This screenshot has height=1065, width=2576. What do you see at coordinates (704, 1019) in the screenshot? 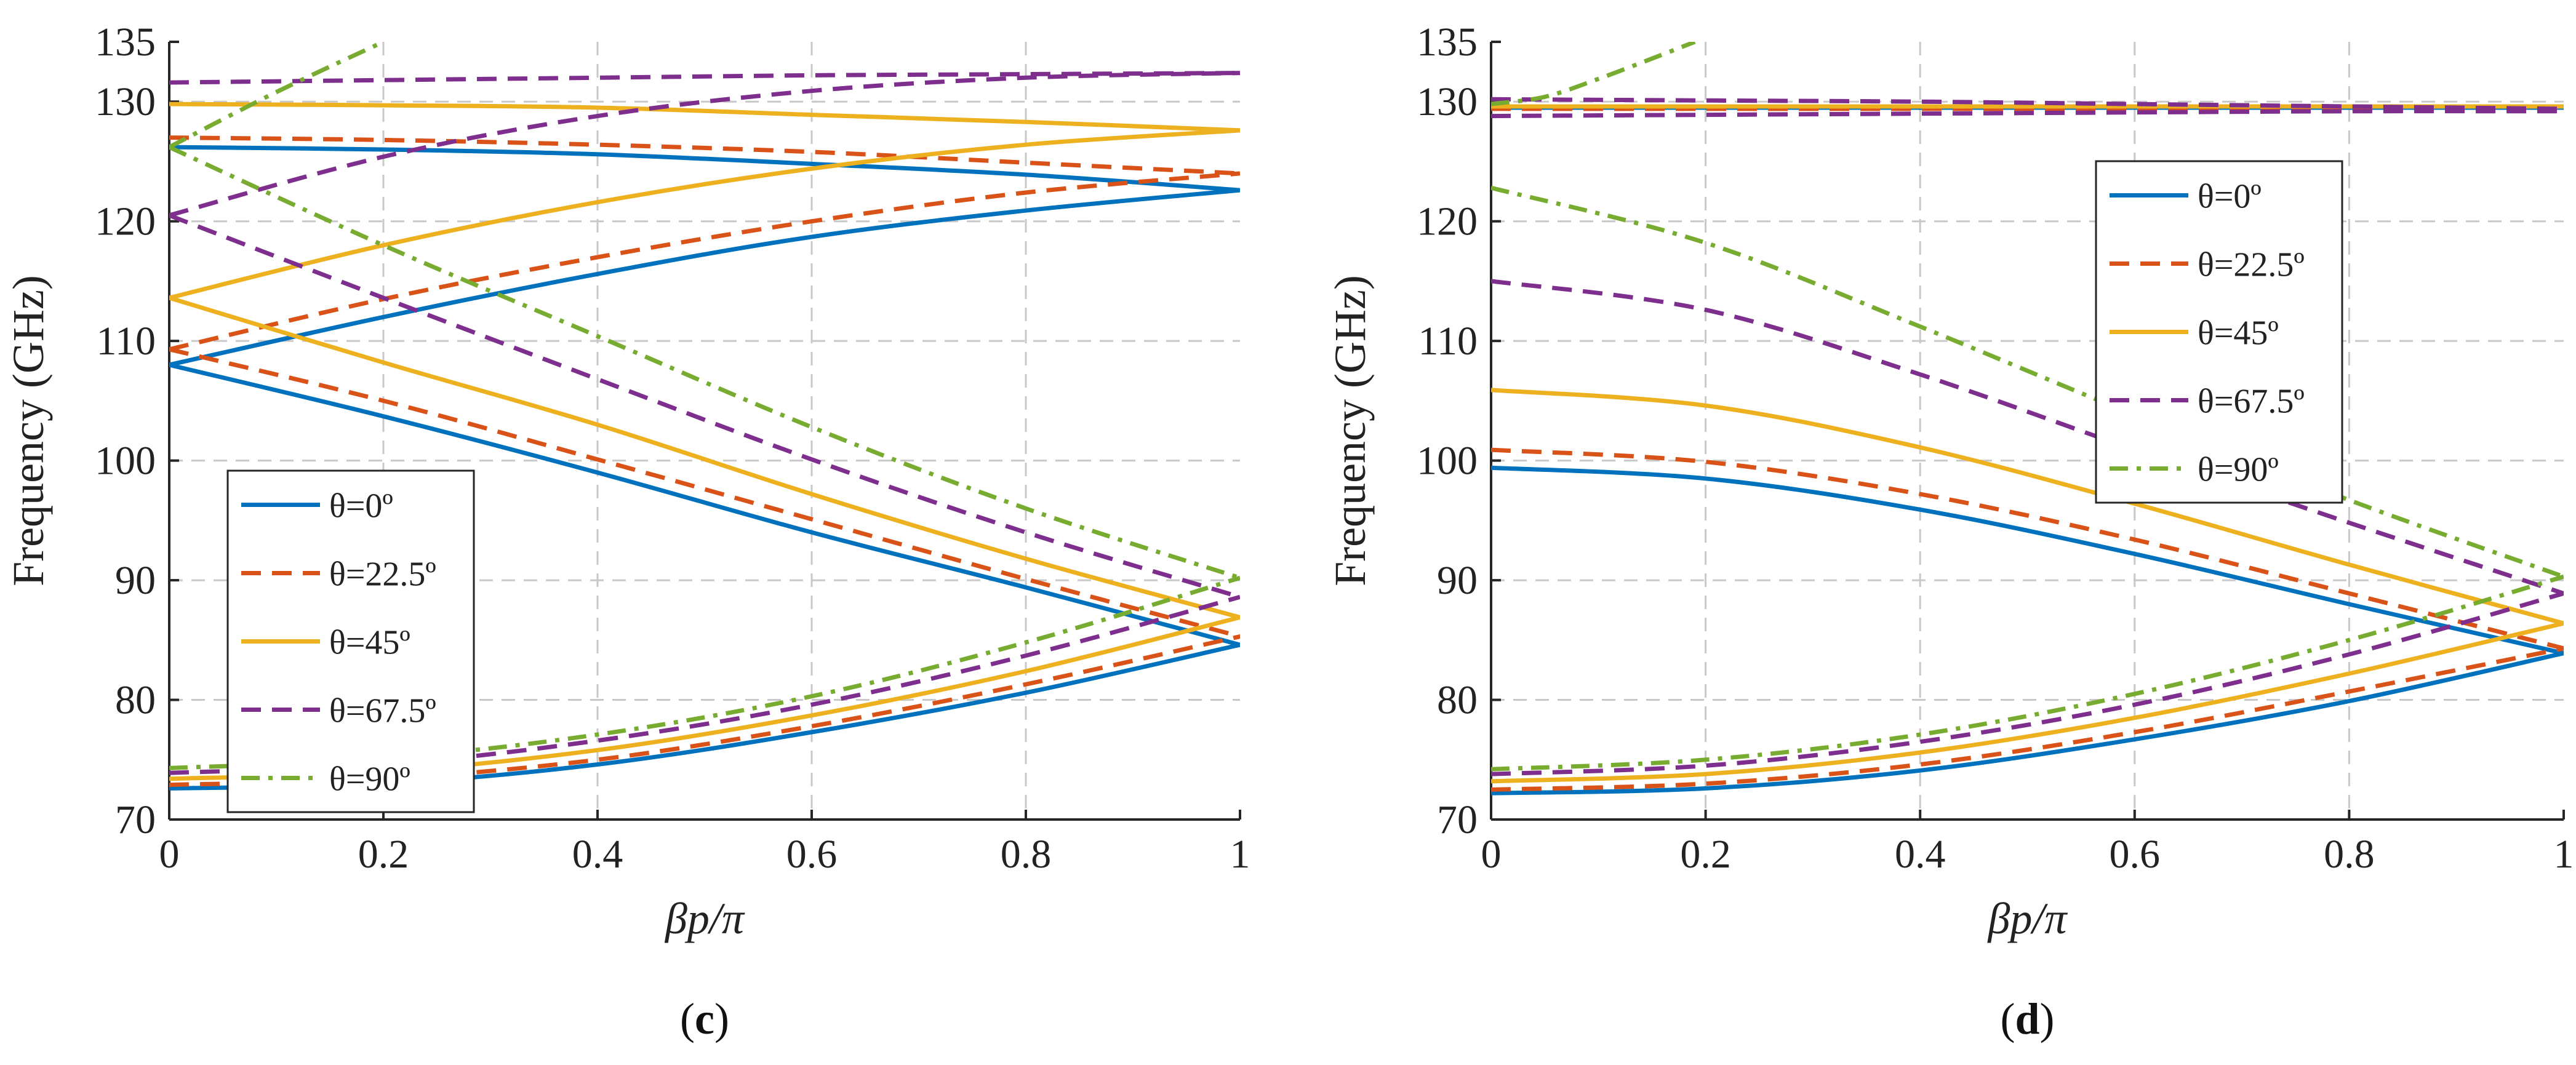
I see `panel-label: (c)` at bounding box center [704, 1019].